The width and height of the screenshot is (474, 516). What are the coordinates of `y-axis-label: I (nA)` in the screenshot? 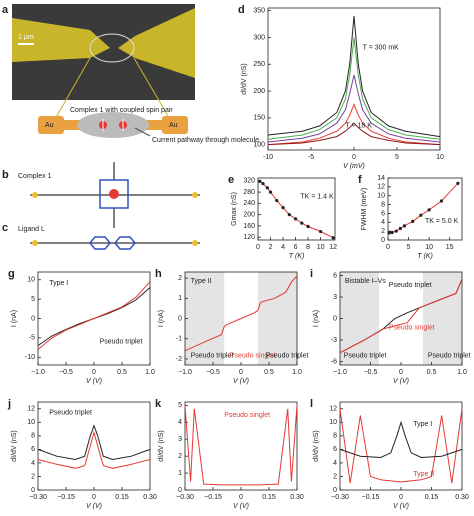 It's located at (316, 318).